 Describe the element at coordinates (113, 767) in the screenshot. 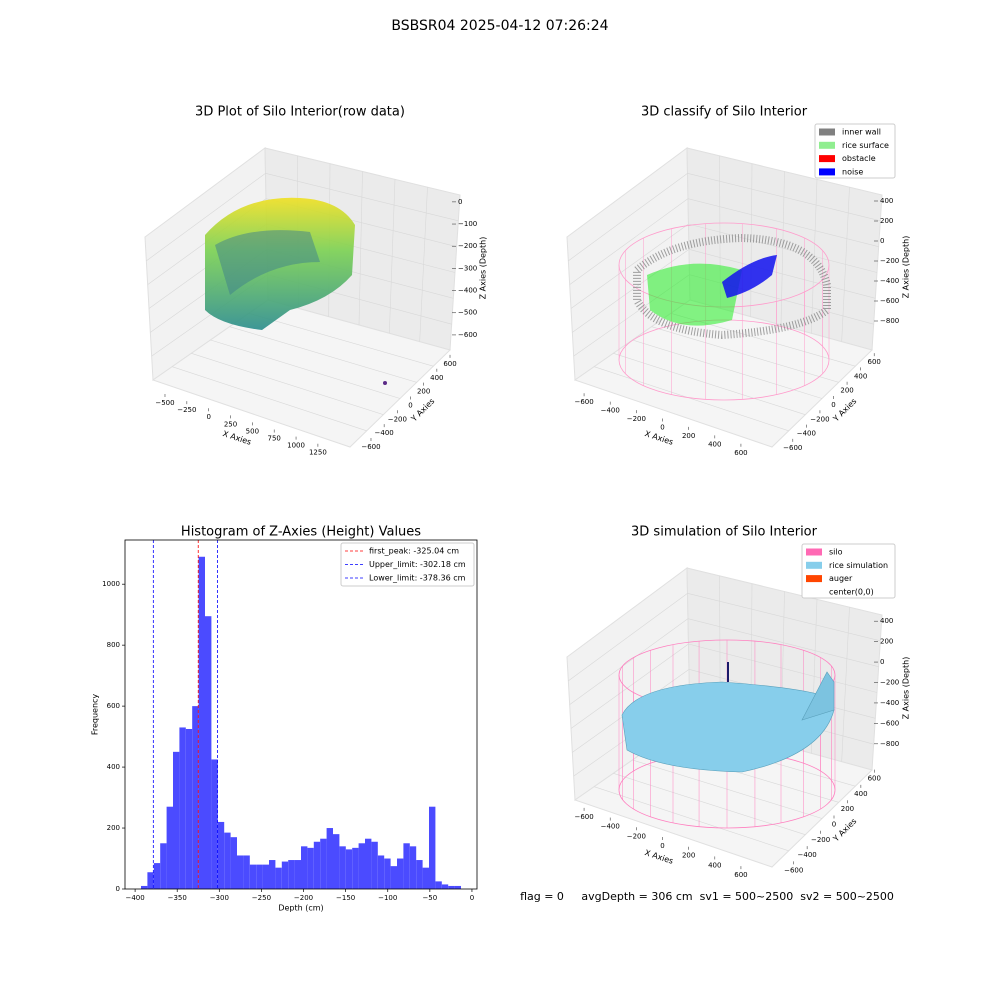

I see `y-tick-label: 400` at that location.